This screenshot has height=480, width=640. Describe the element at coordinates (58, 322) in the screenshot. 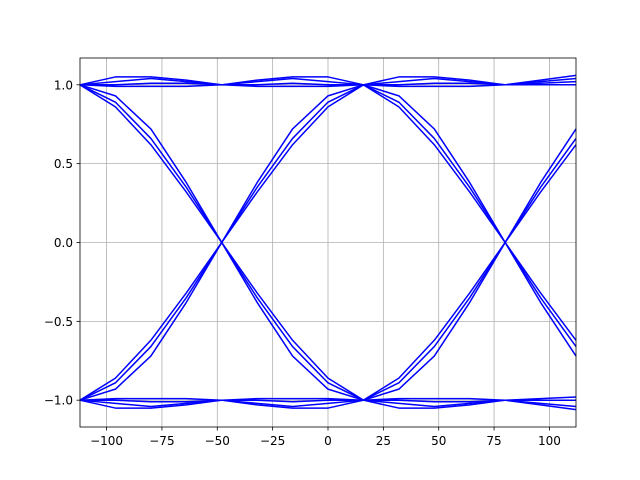

I see `y-tick-label: −0.5` at that location.